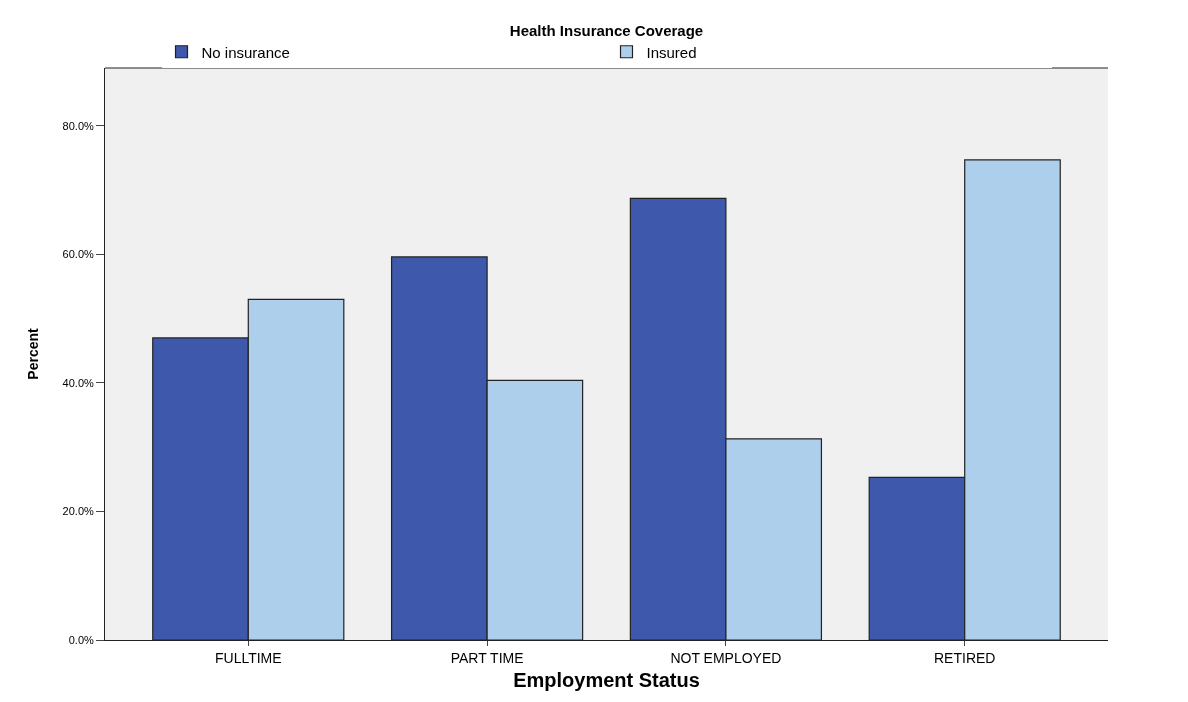 Image resolution: width=1188 pixels, height=702 pixels. What do you see at coordinates (671, 52) in the screenshot?
I see `legend-label: Insured` at bounding box center [671, 52].